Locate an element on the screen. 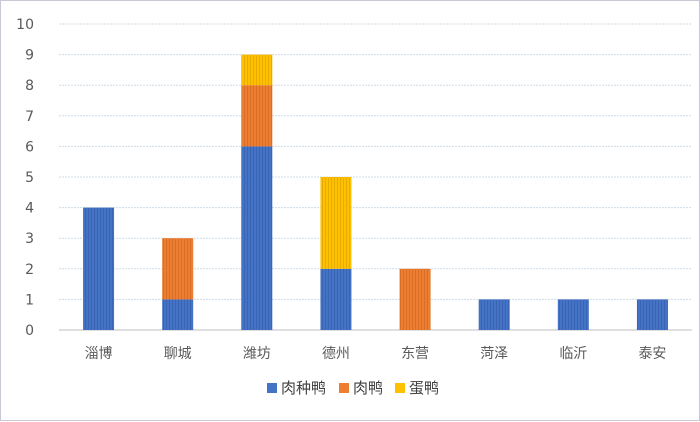 This screenshot has height=422, width=700. y-axis-ticks: 0 1 2 3 4 5 6 7 8 9 10 is located at coordinates (25, 178).